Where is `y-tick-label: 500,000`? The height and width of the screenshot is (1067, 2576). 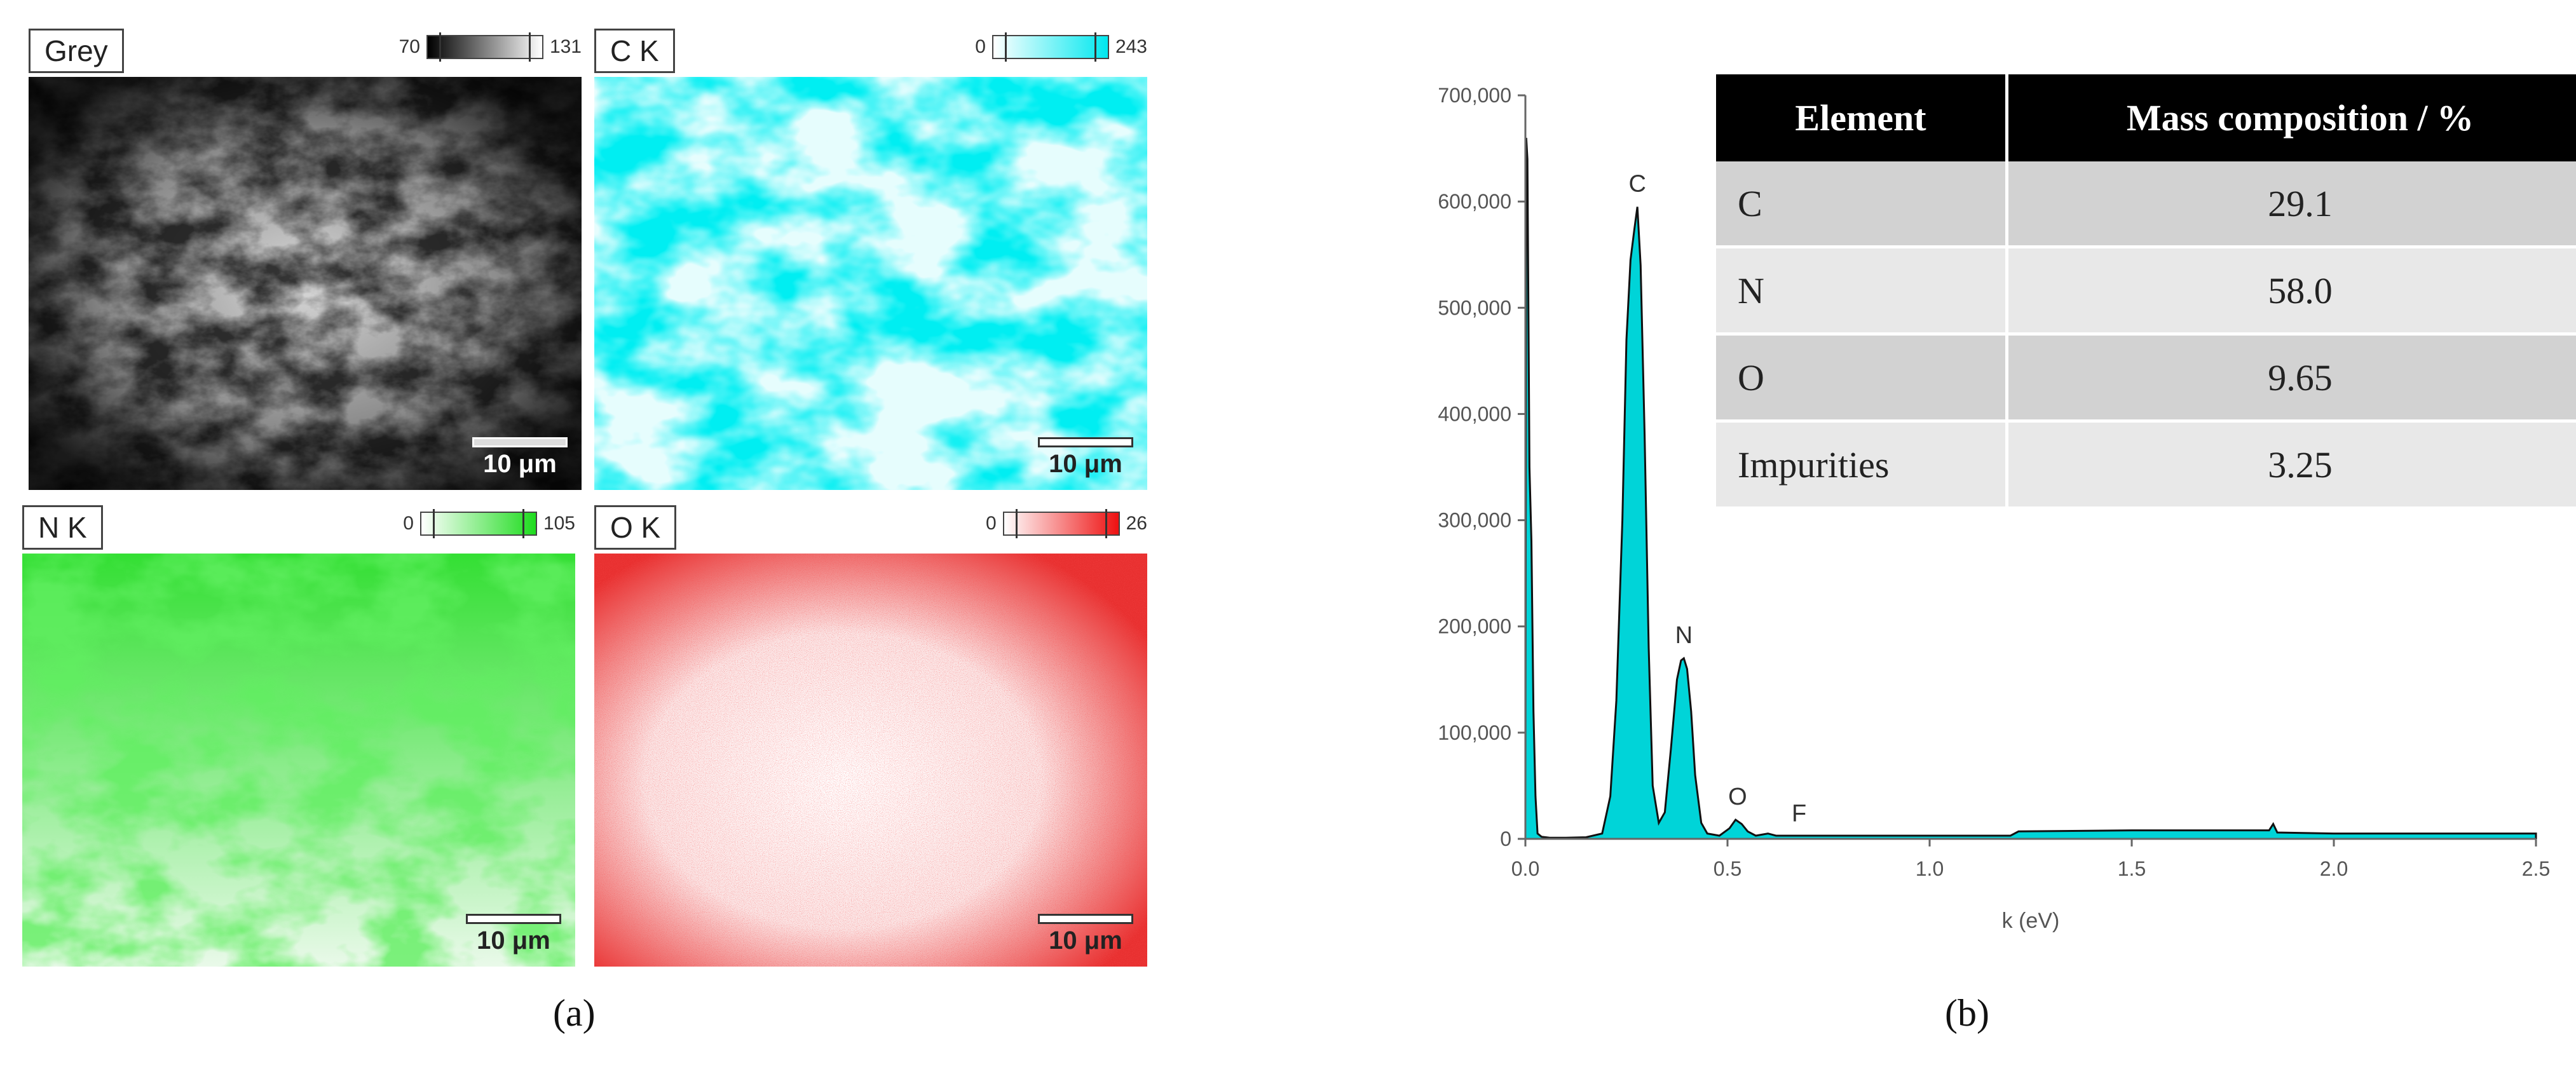
y-tick-label: 500,000 is located at coordinates (1474, 307).